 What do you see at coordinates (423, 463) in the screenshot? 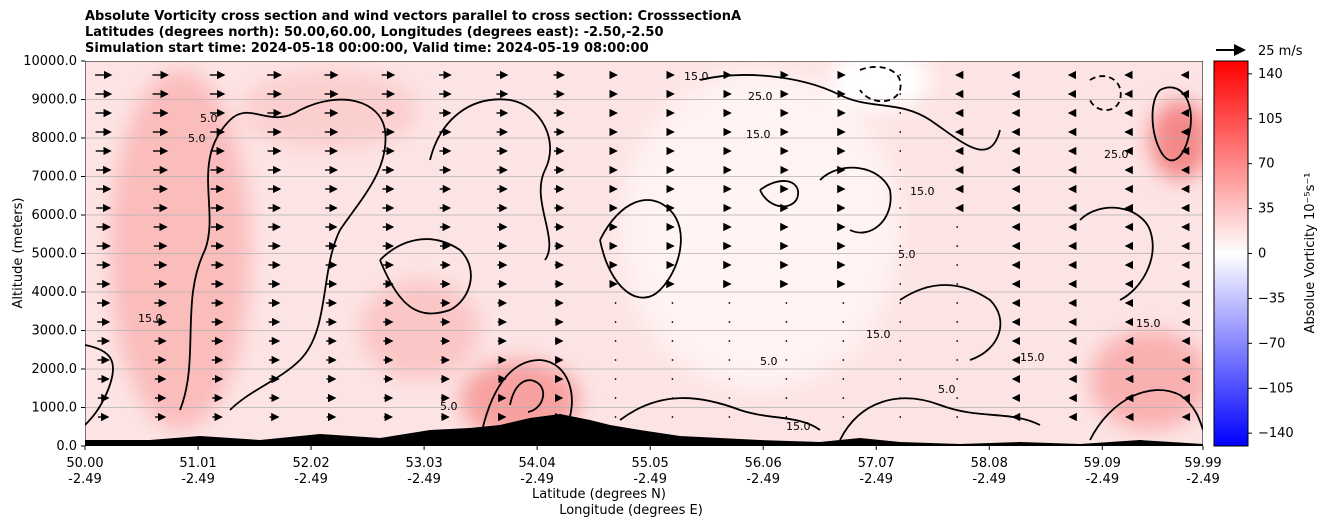
I see `x-tick-label-latitude: 53.03` at bounding box center [423, 463].